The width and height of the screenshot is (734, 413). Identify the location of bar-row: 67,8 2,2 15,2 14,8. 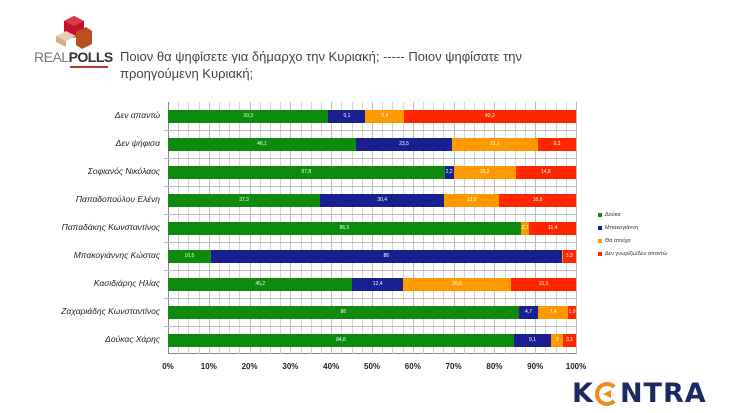
(372, 172).